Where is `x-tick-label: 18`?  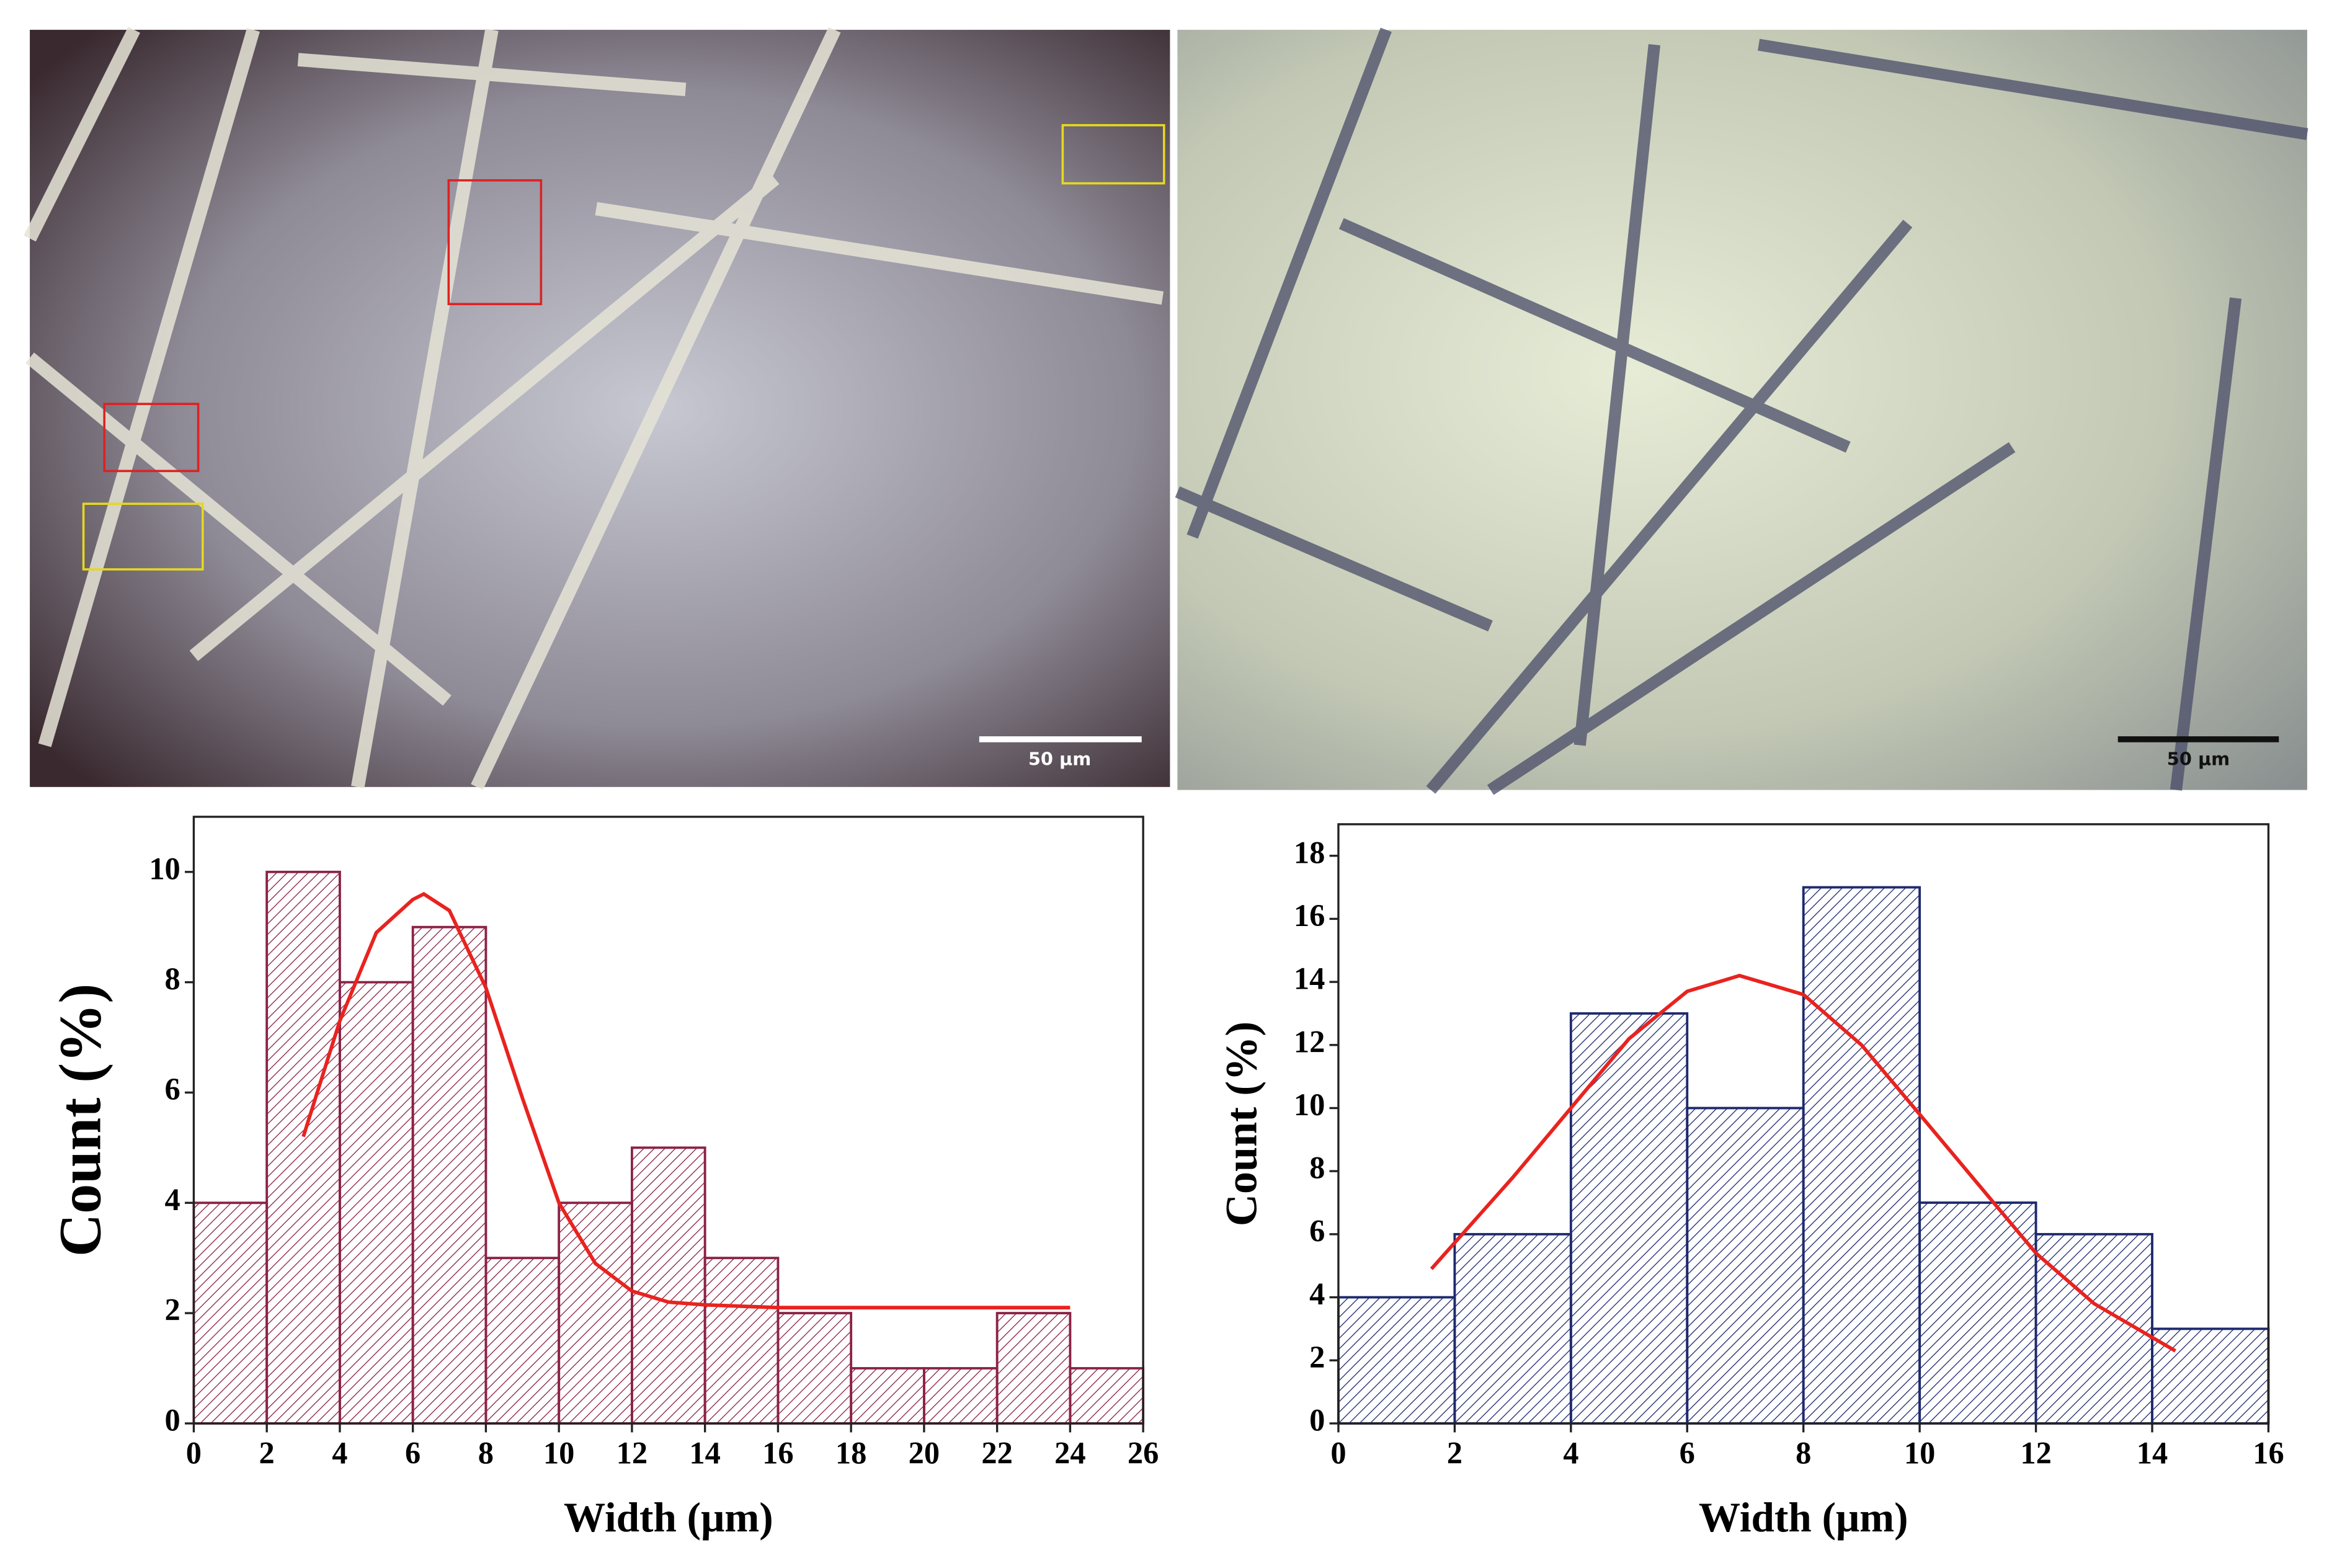
x-tick-label: 18 is located at coordinates (850, 1452).